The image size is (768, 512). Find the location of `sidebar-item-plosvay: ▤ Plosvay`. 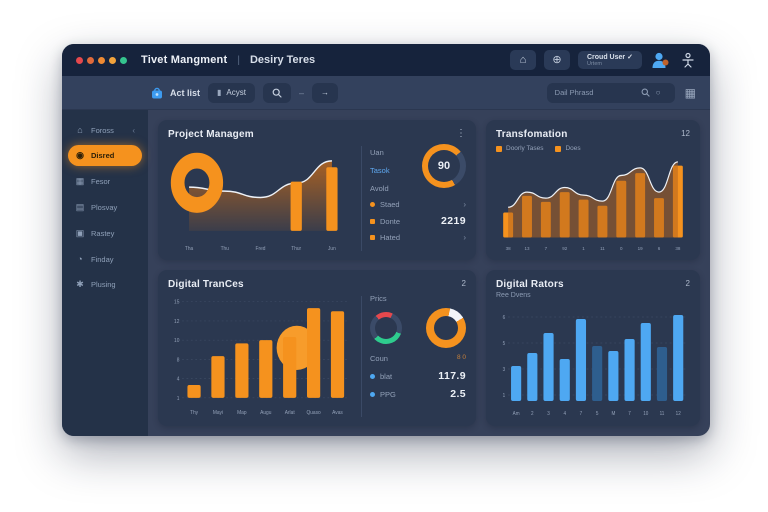

sidebar-item-plosvay: ▤ Plosvay is located at coordinates (105, 207).